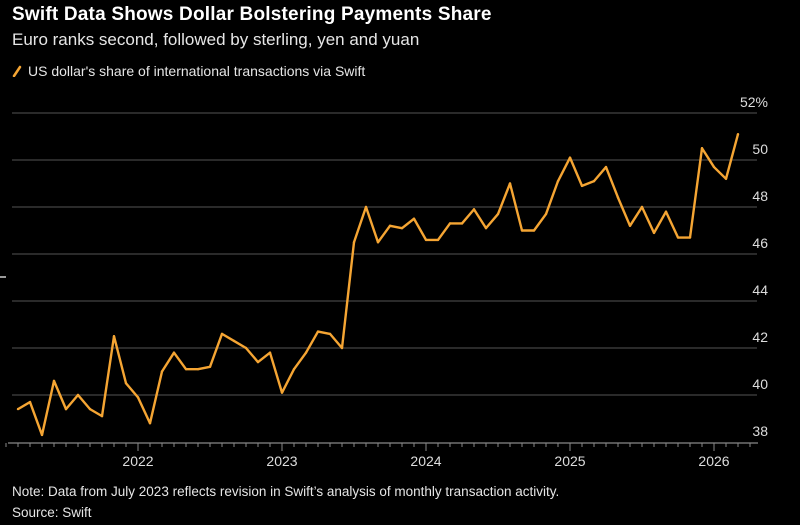  I want to click on y-tick-label: 38, so click(760, 431).